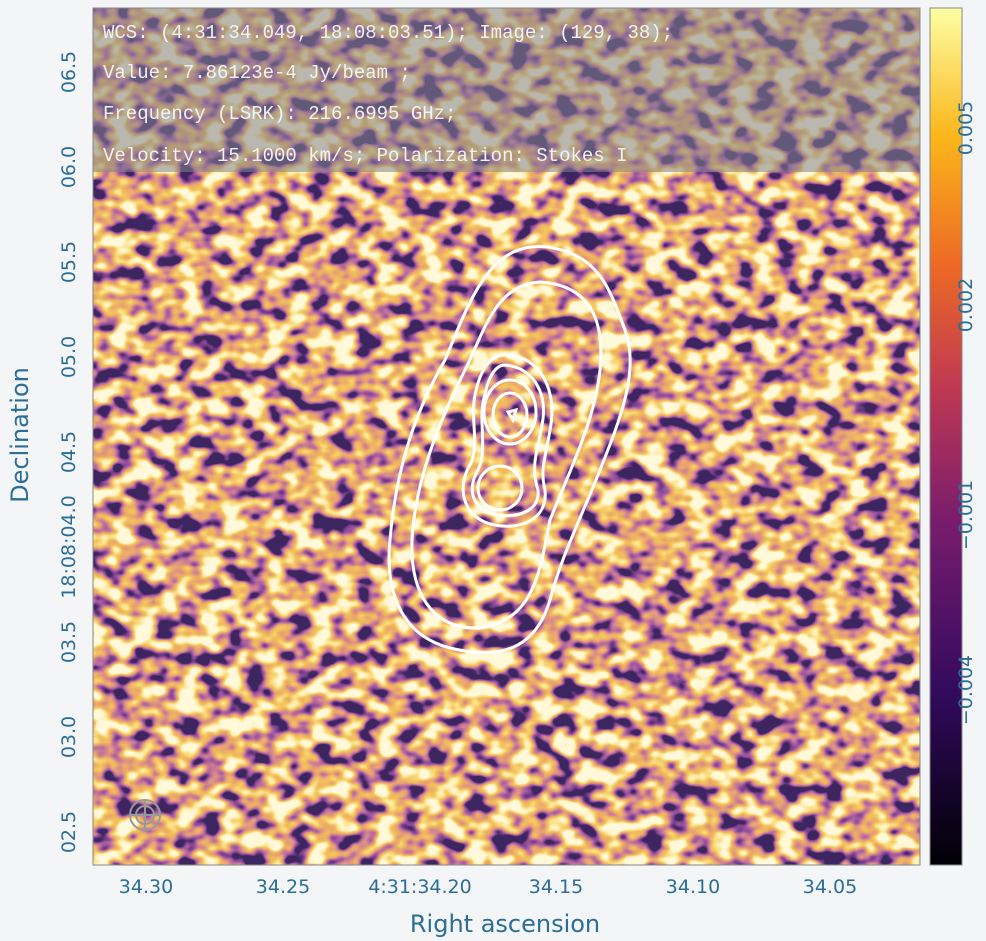 The width and height of the screenshot is (986, 941). Describe the element at coordinates (506, 90) in the screenshot. I see `info-overlay` at that location.